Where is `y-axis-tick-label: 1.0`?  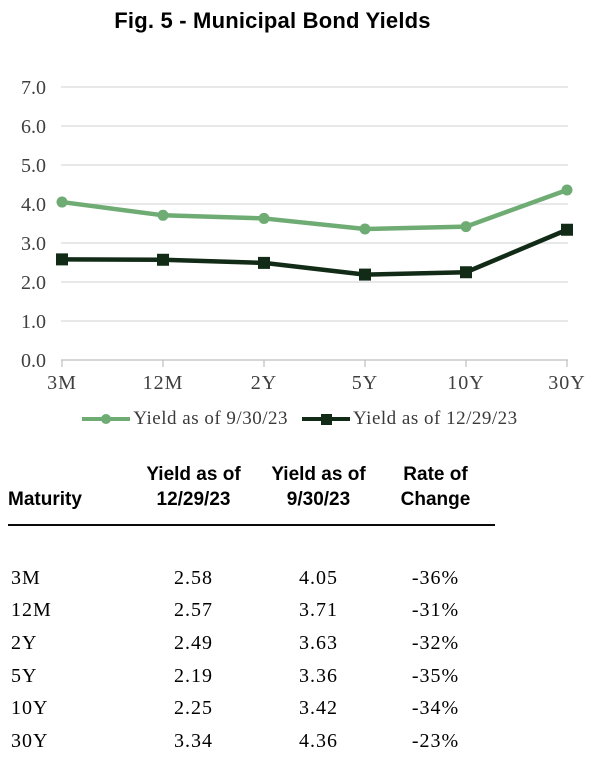 y-axis-tick-label: 1.0 is located at coordinates (33, 322).